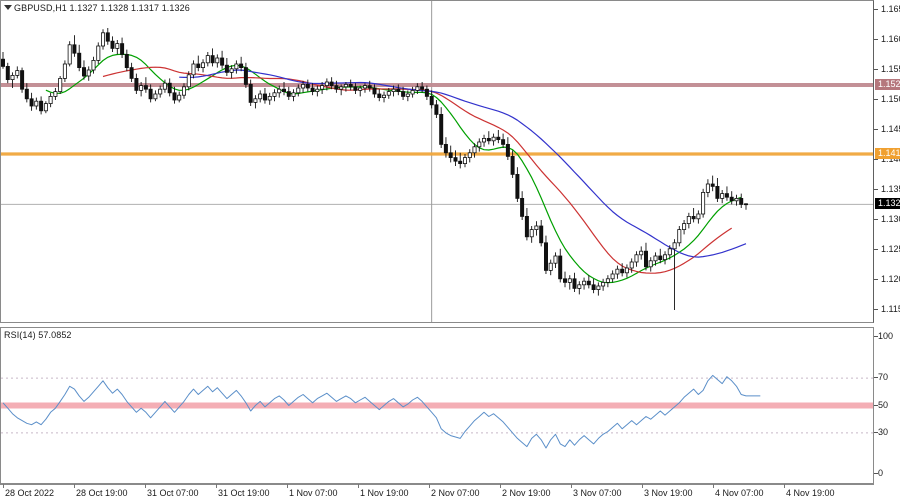 This screenshot has height=501, width=900. What do you see at coordinates (890, 99) in the screenshot?
I see `price-tick-label: 1.1500` at bounding box center [890, 99].